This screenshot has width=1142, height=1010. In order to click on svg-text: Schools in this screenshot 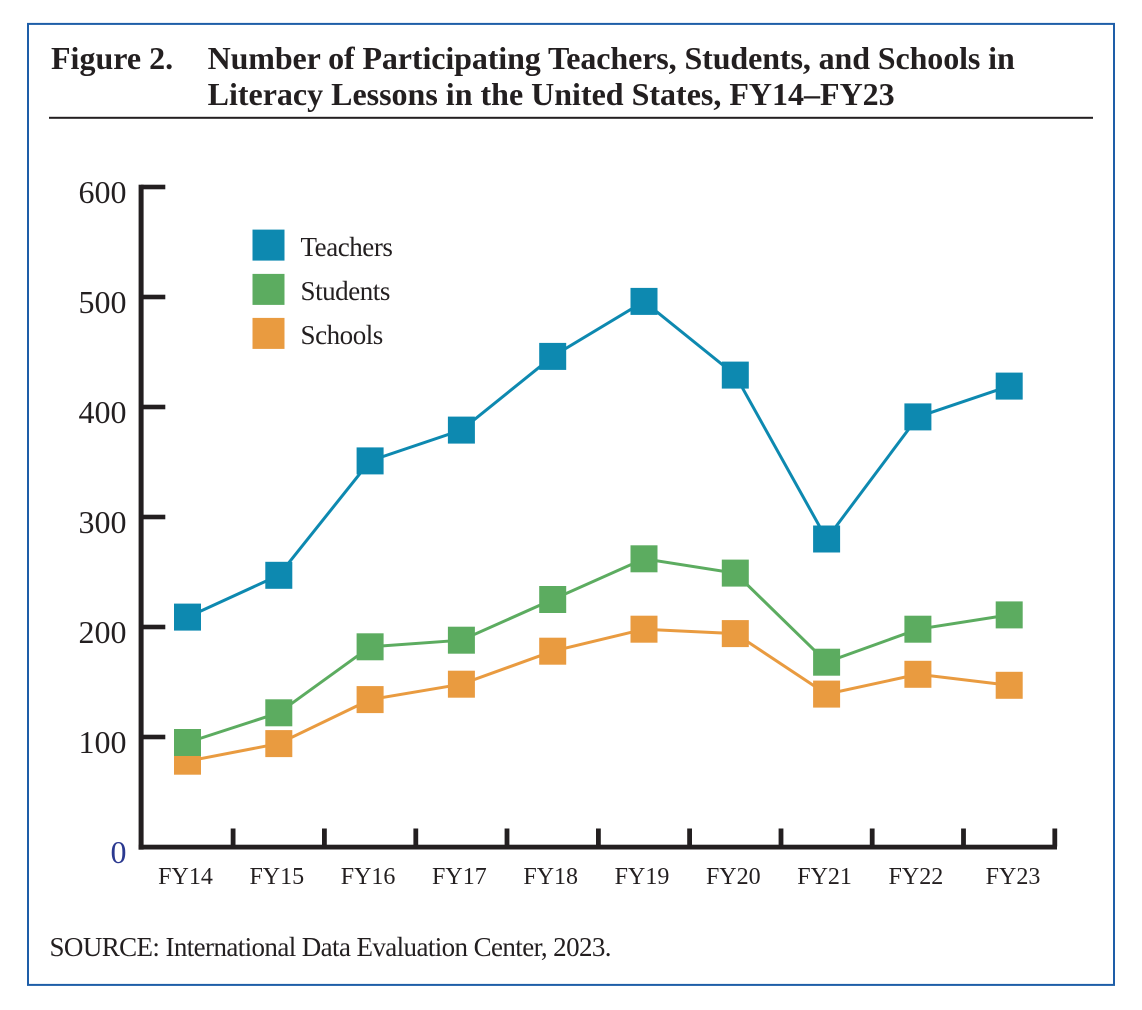, I will do `click(342, 335)`.